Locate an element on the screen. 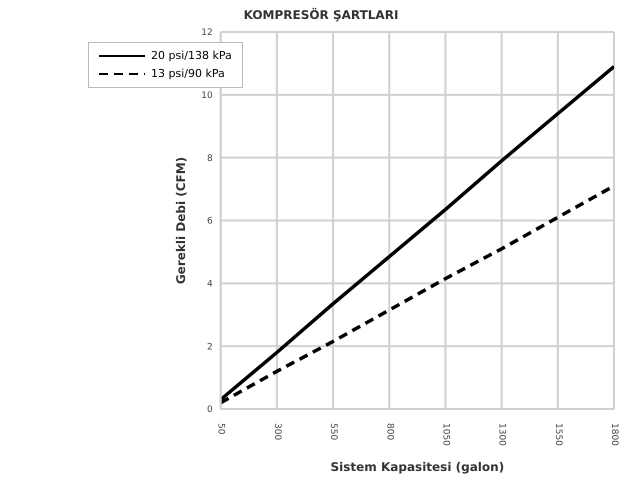 This screenshot has width=642, height=489. y-tick-label: 2 is located at coordinates (209, 347).